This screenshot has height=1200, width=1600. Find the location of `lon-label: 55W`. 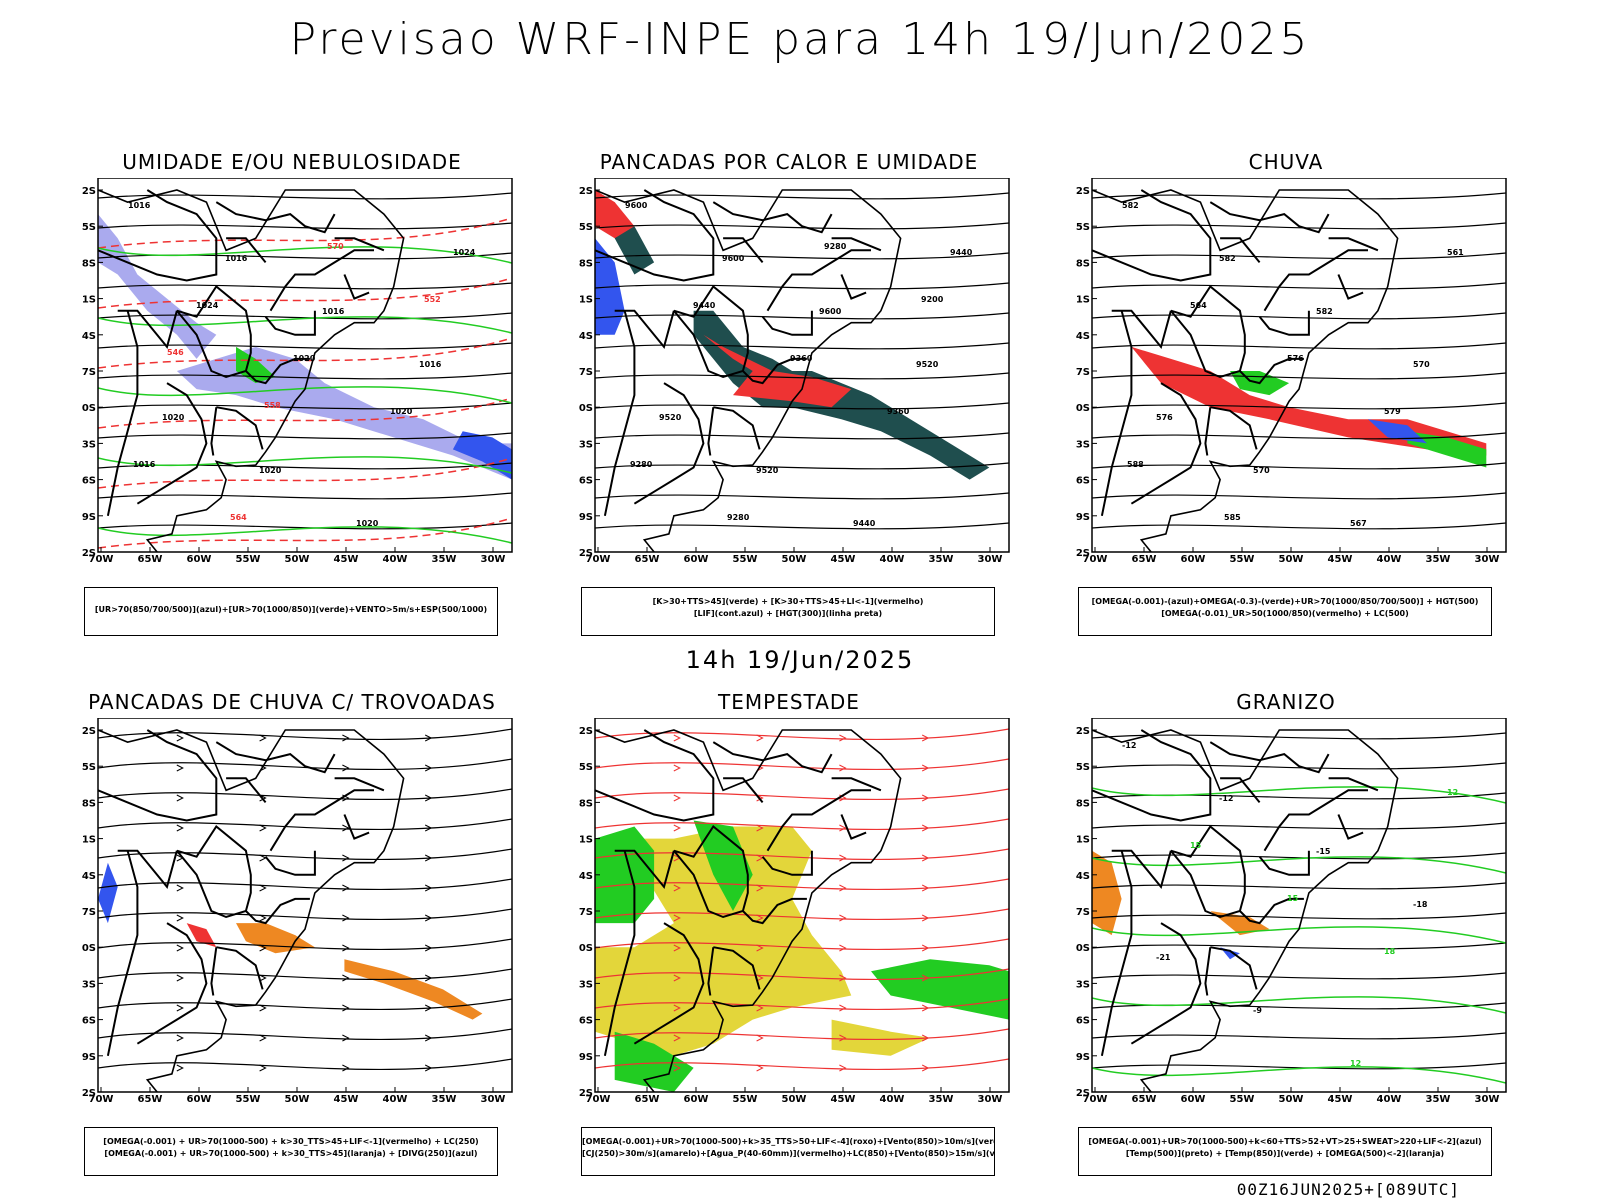

lon-label: 55W is located at coordinates (248, 559).